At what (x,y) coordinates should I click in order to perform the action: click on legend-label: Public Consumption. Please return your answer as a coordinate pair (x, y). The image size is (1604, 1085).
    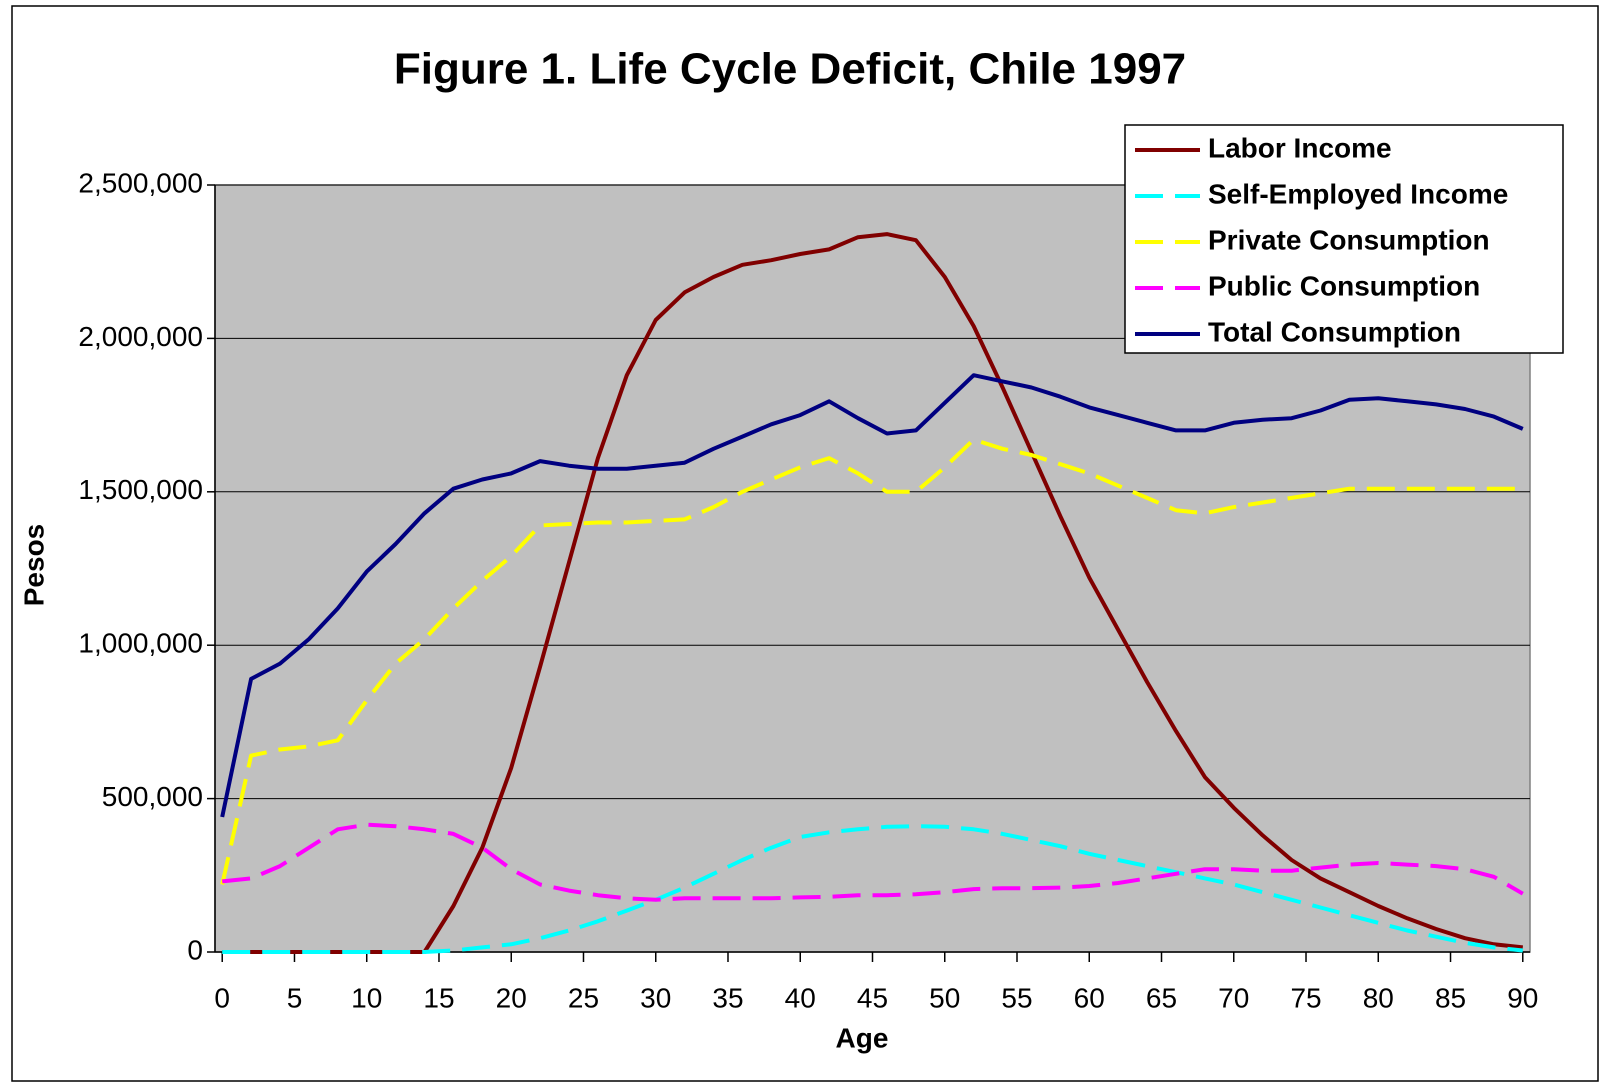
    Looking at the image, I should click on (1344, 285).